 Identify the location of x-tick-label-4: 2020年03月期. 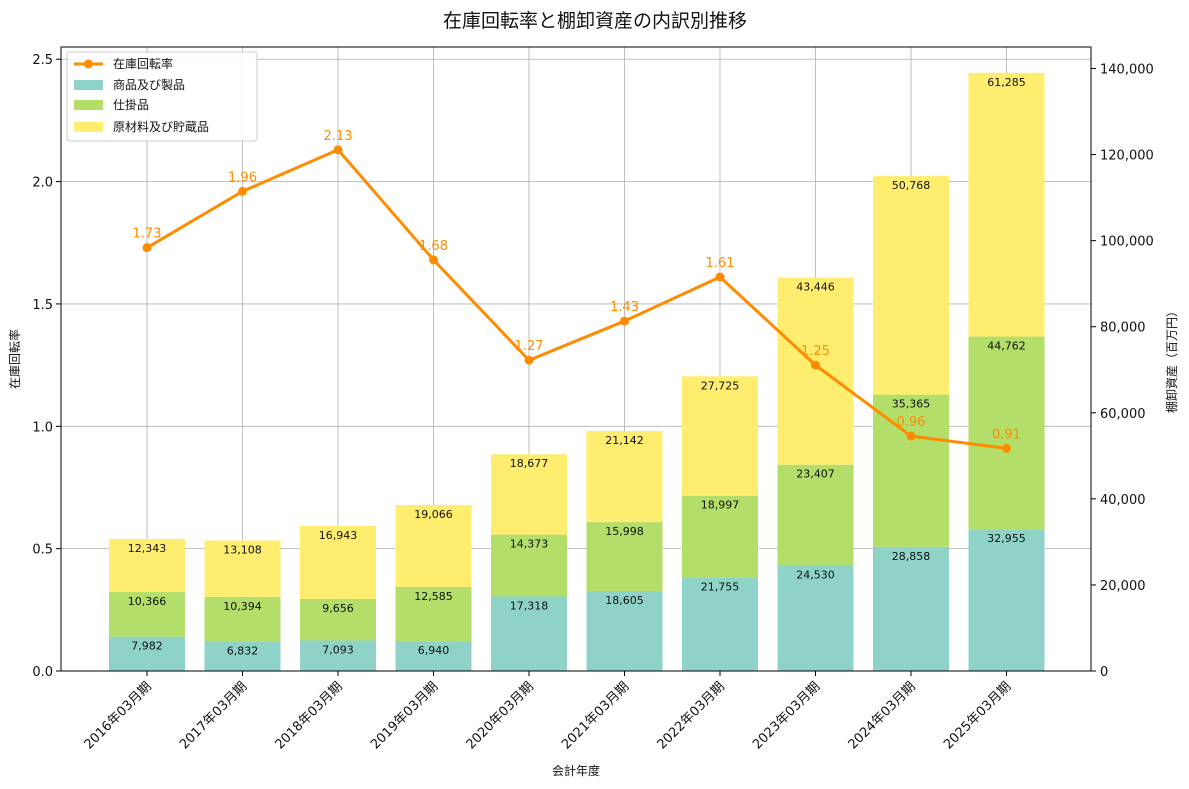
(500, 715).